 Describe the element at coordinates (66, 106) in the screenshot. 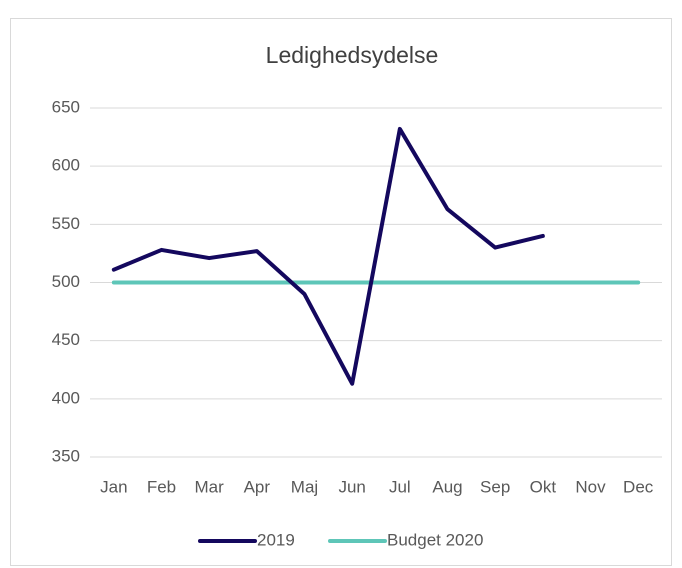

I see `y-tick-label: 650` at that location.